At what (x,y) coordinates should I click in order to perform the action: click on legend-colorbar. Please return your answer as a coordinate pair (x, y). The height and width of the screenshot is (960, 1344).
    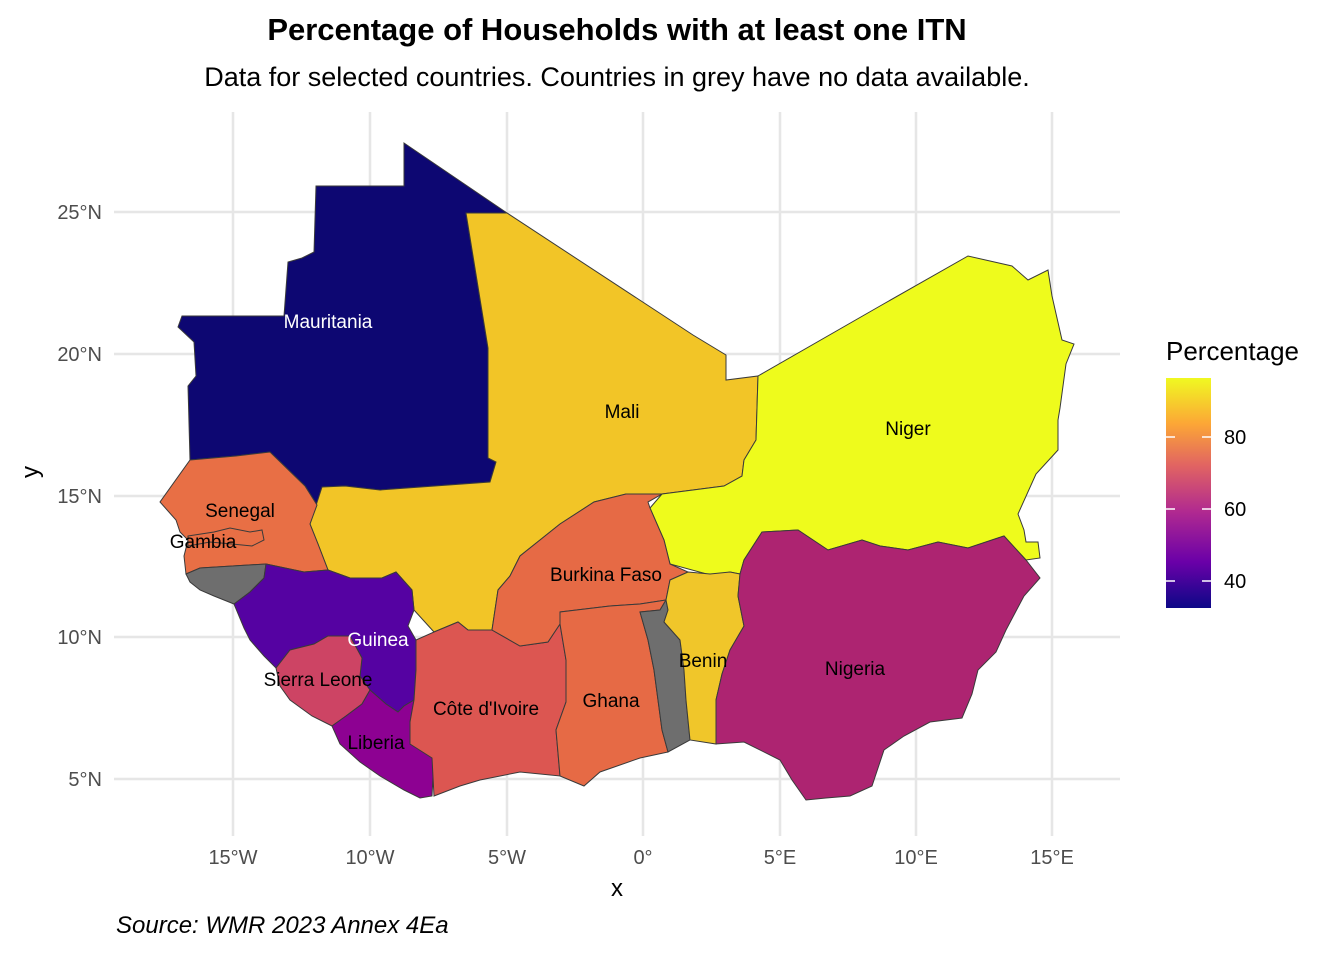
    Looking at the image, I should click on (1188, 493).